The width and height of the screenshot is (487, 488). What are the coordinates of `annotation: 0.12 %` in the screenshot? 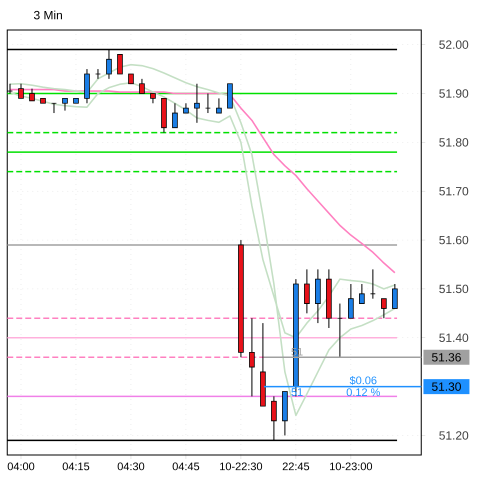 It's located at (363, 392).